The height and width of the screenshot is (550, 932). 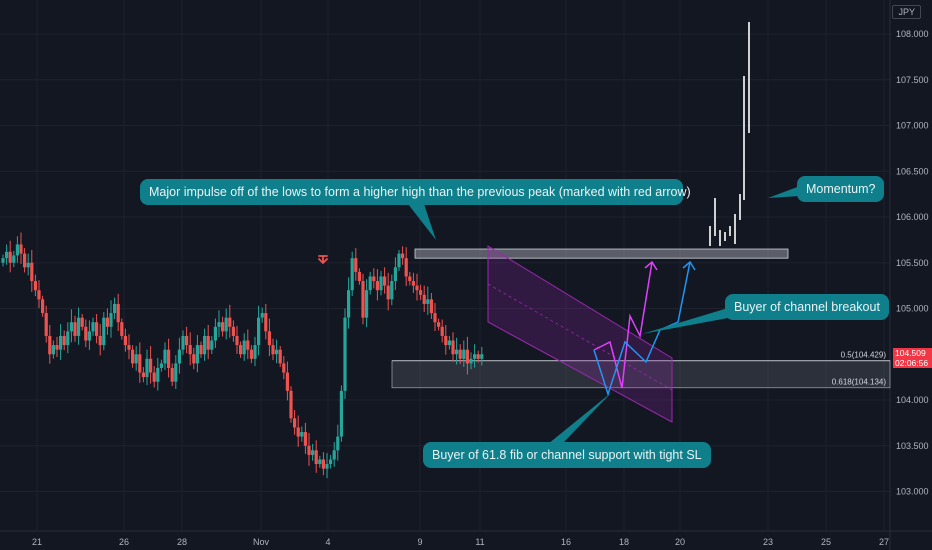 I want to click on y-tick-label: 106.000, so click(x=912, y=217).